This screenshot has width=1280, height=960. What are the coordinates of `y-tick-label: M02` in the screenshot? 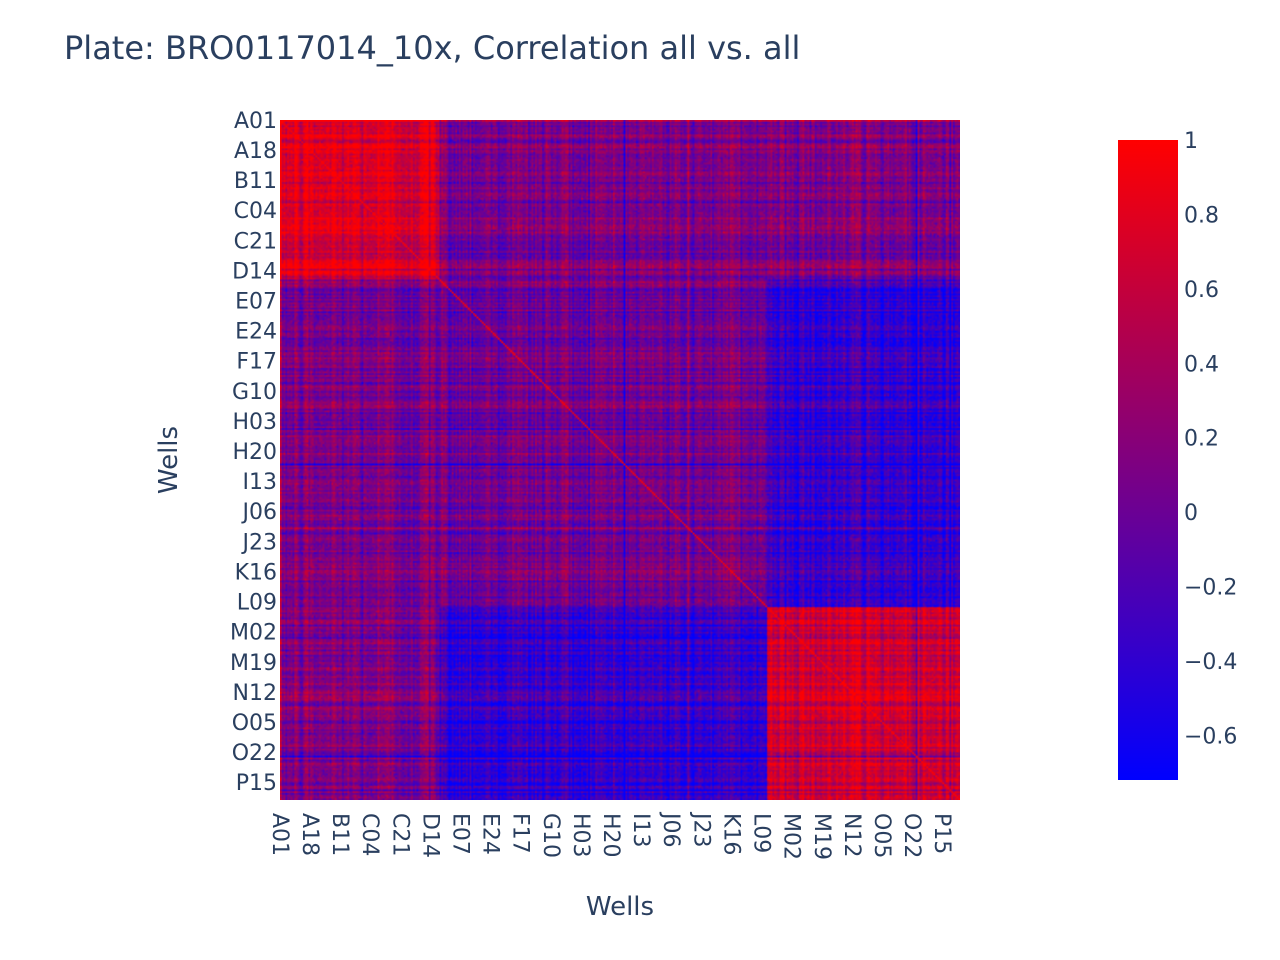 It's located at (253, 633).